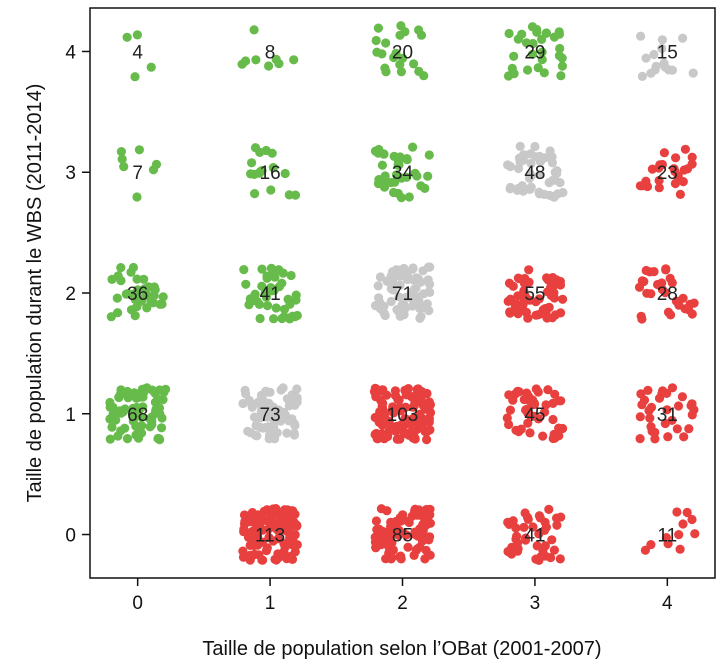 This screenshot has width=723, height=665. I want to click on cell-count-label: 29, so click(534, 53).